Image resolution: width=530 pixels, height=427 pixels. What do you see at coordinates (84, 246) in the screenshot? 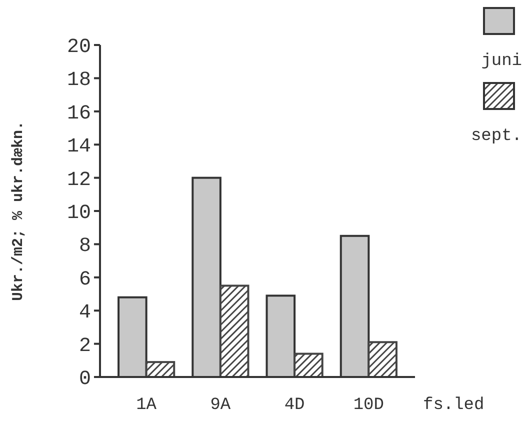
I see `y-tick-label: 8` at bounding box center [84, 246].